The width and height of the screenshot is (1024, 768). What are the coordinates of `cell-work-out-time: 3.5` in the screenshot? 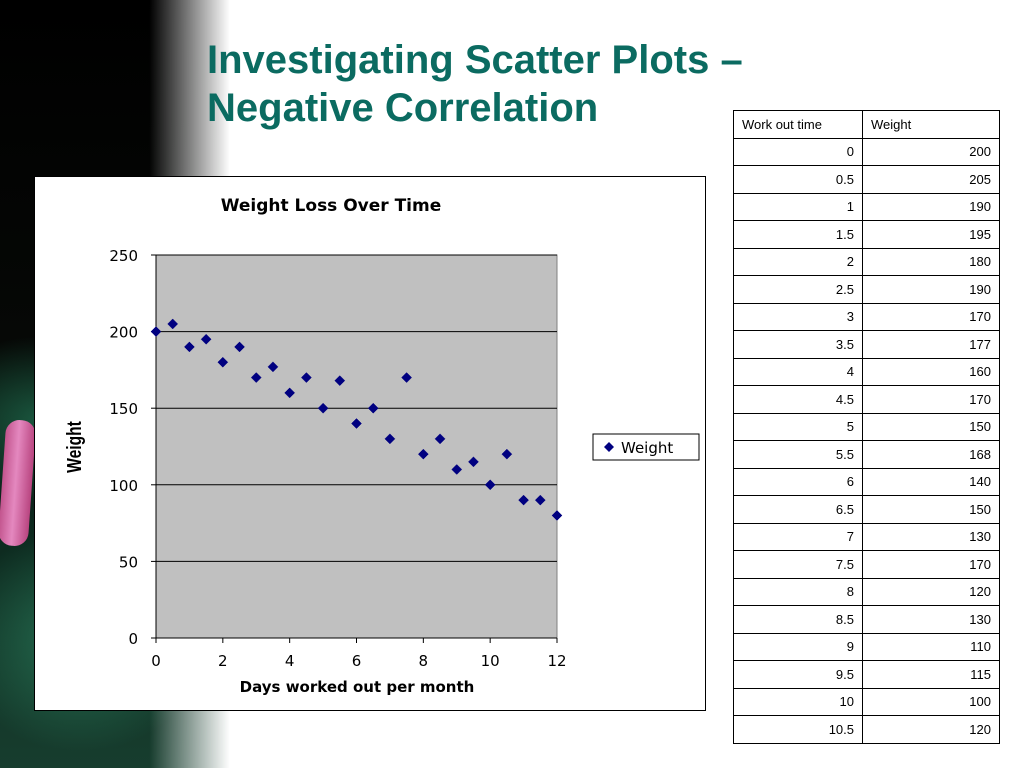 It's located at (798, 344).